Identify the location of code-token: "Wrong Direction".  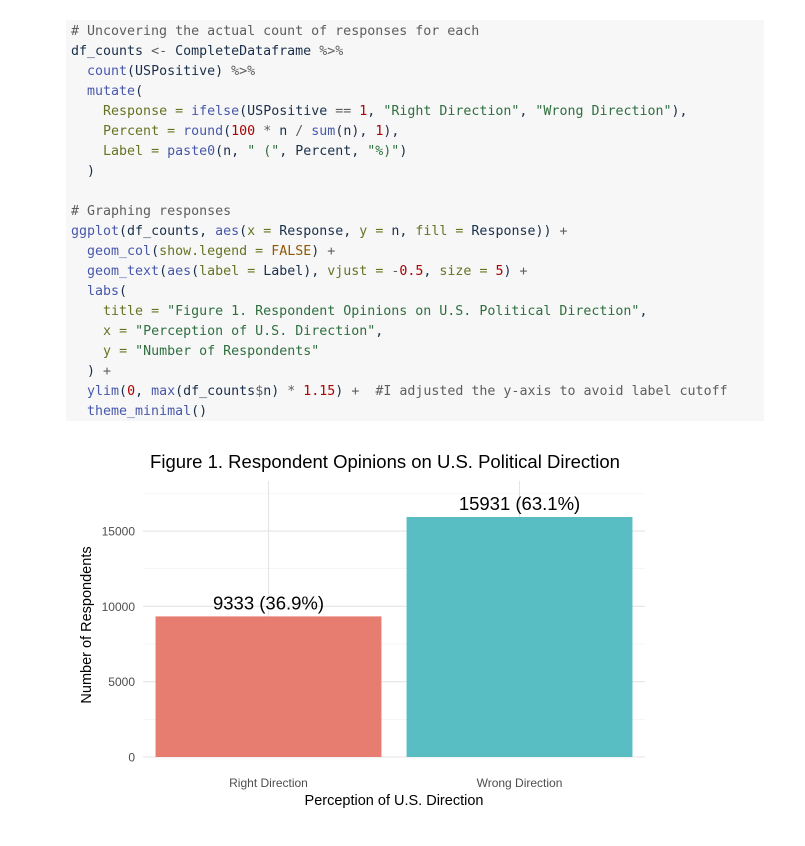
(603, 111).